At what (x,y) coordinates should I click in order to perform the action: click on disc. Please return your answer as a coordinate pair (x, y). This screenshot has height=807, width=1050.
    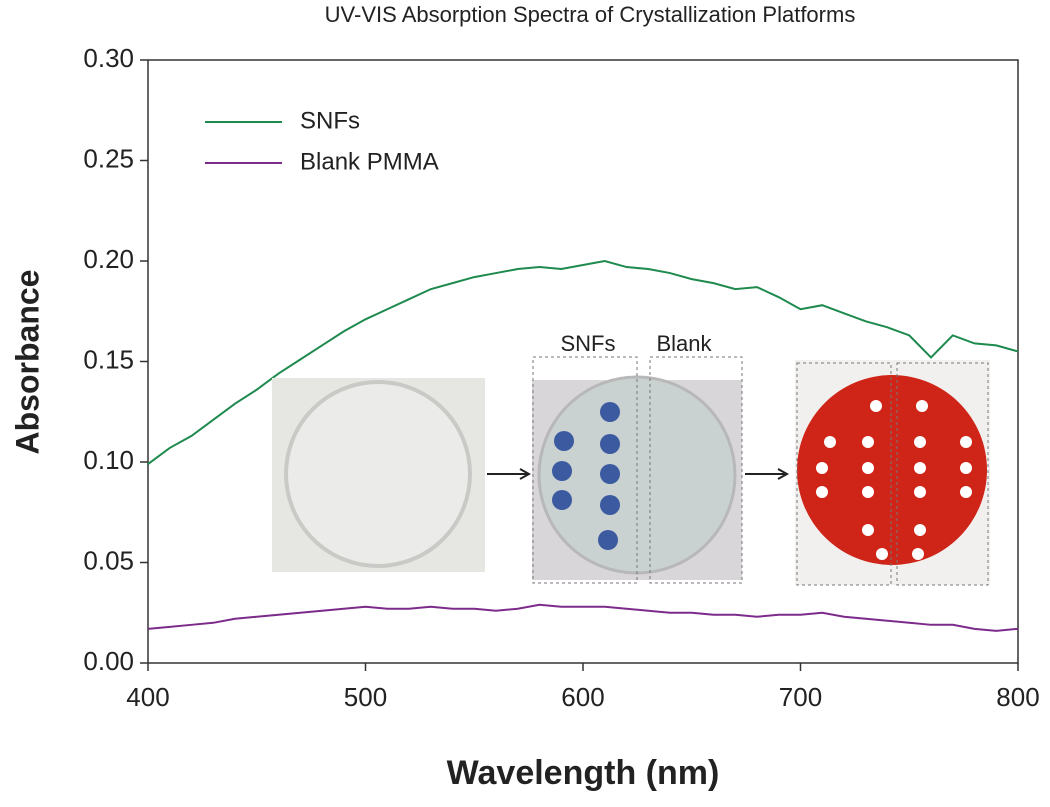
    Looking at the image, I should click on (378, 474).